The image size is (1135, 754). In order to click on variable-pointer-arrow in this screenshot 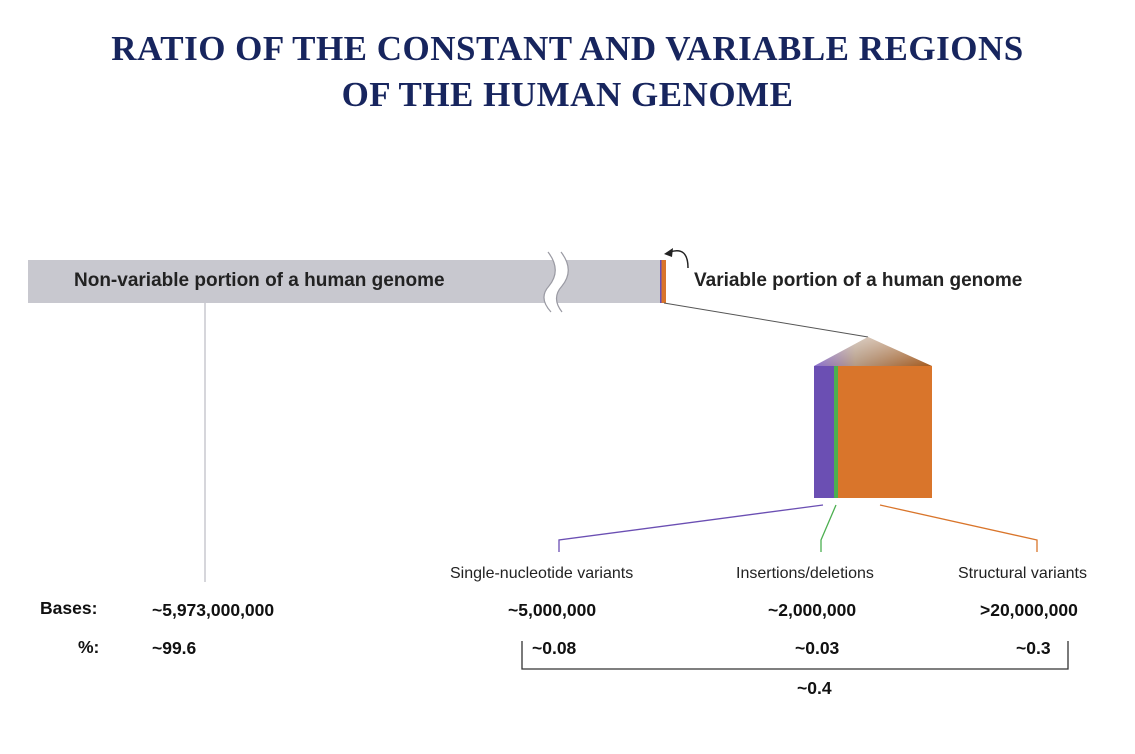, I will do `click(679, 259)`.